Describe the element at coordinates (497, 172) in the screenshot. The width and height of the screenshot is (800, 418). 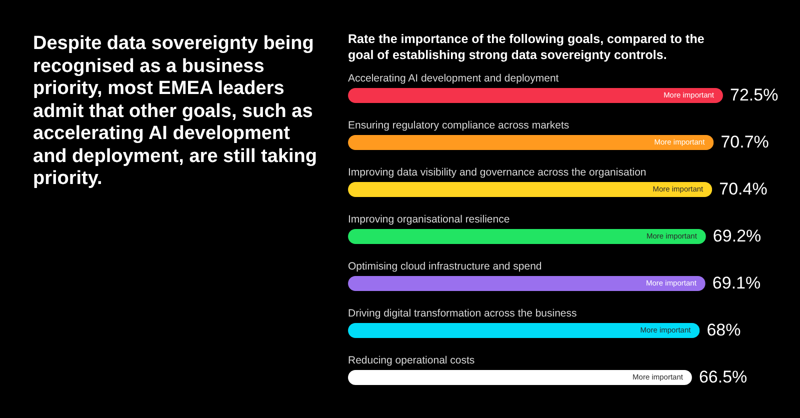
I see `y-tick-label: Improving data visibility and governance across the organisation` at that location.